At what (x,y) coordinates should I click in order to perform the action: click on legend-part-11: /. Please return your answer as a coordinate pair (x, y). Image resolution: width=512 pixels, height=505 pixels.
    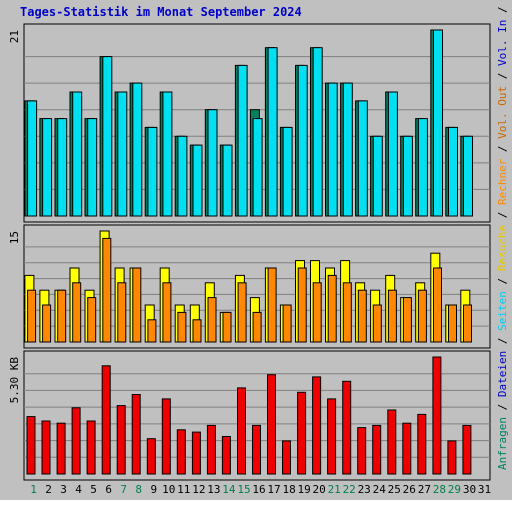
    Looking at the image, I should click on (502, 76).